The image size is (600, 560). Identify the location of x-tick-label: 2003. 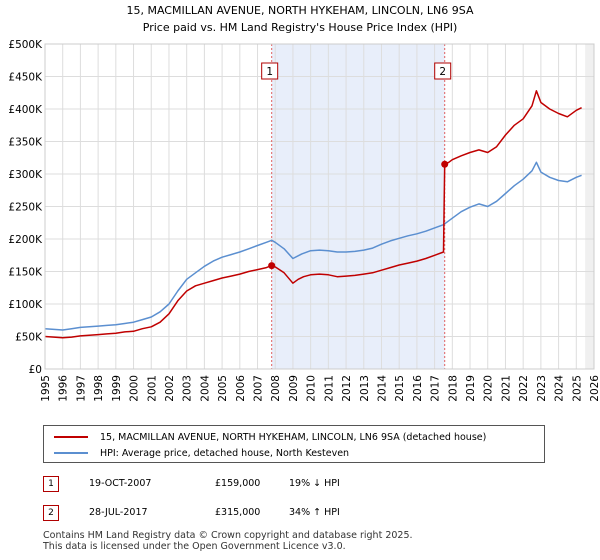
(188, 388).